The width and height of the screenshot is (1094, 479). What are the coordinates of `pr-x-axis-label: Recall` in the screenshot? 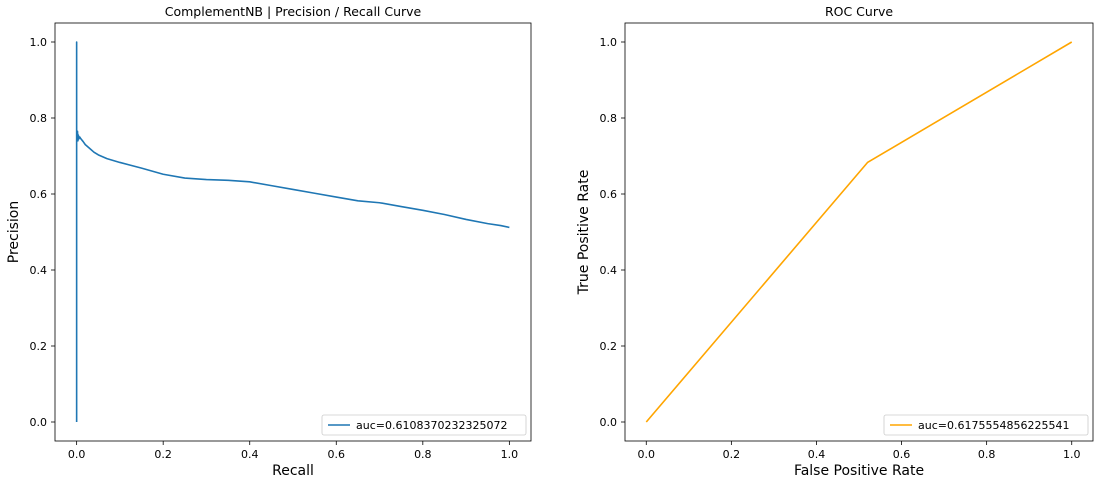 It's located at (293, 471).